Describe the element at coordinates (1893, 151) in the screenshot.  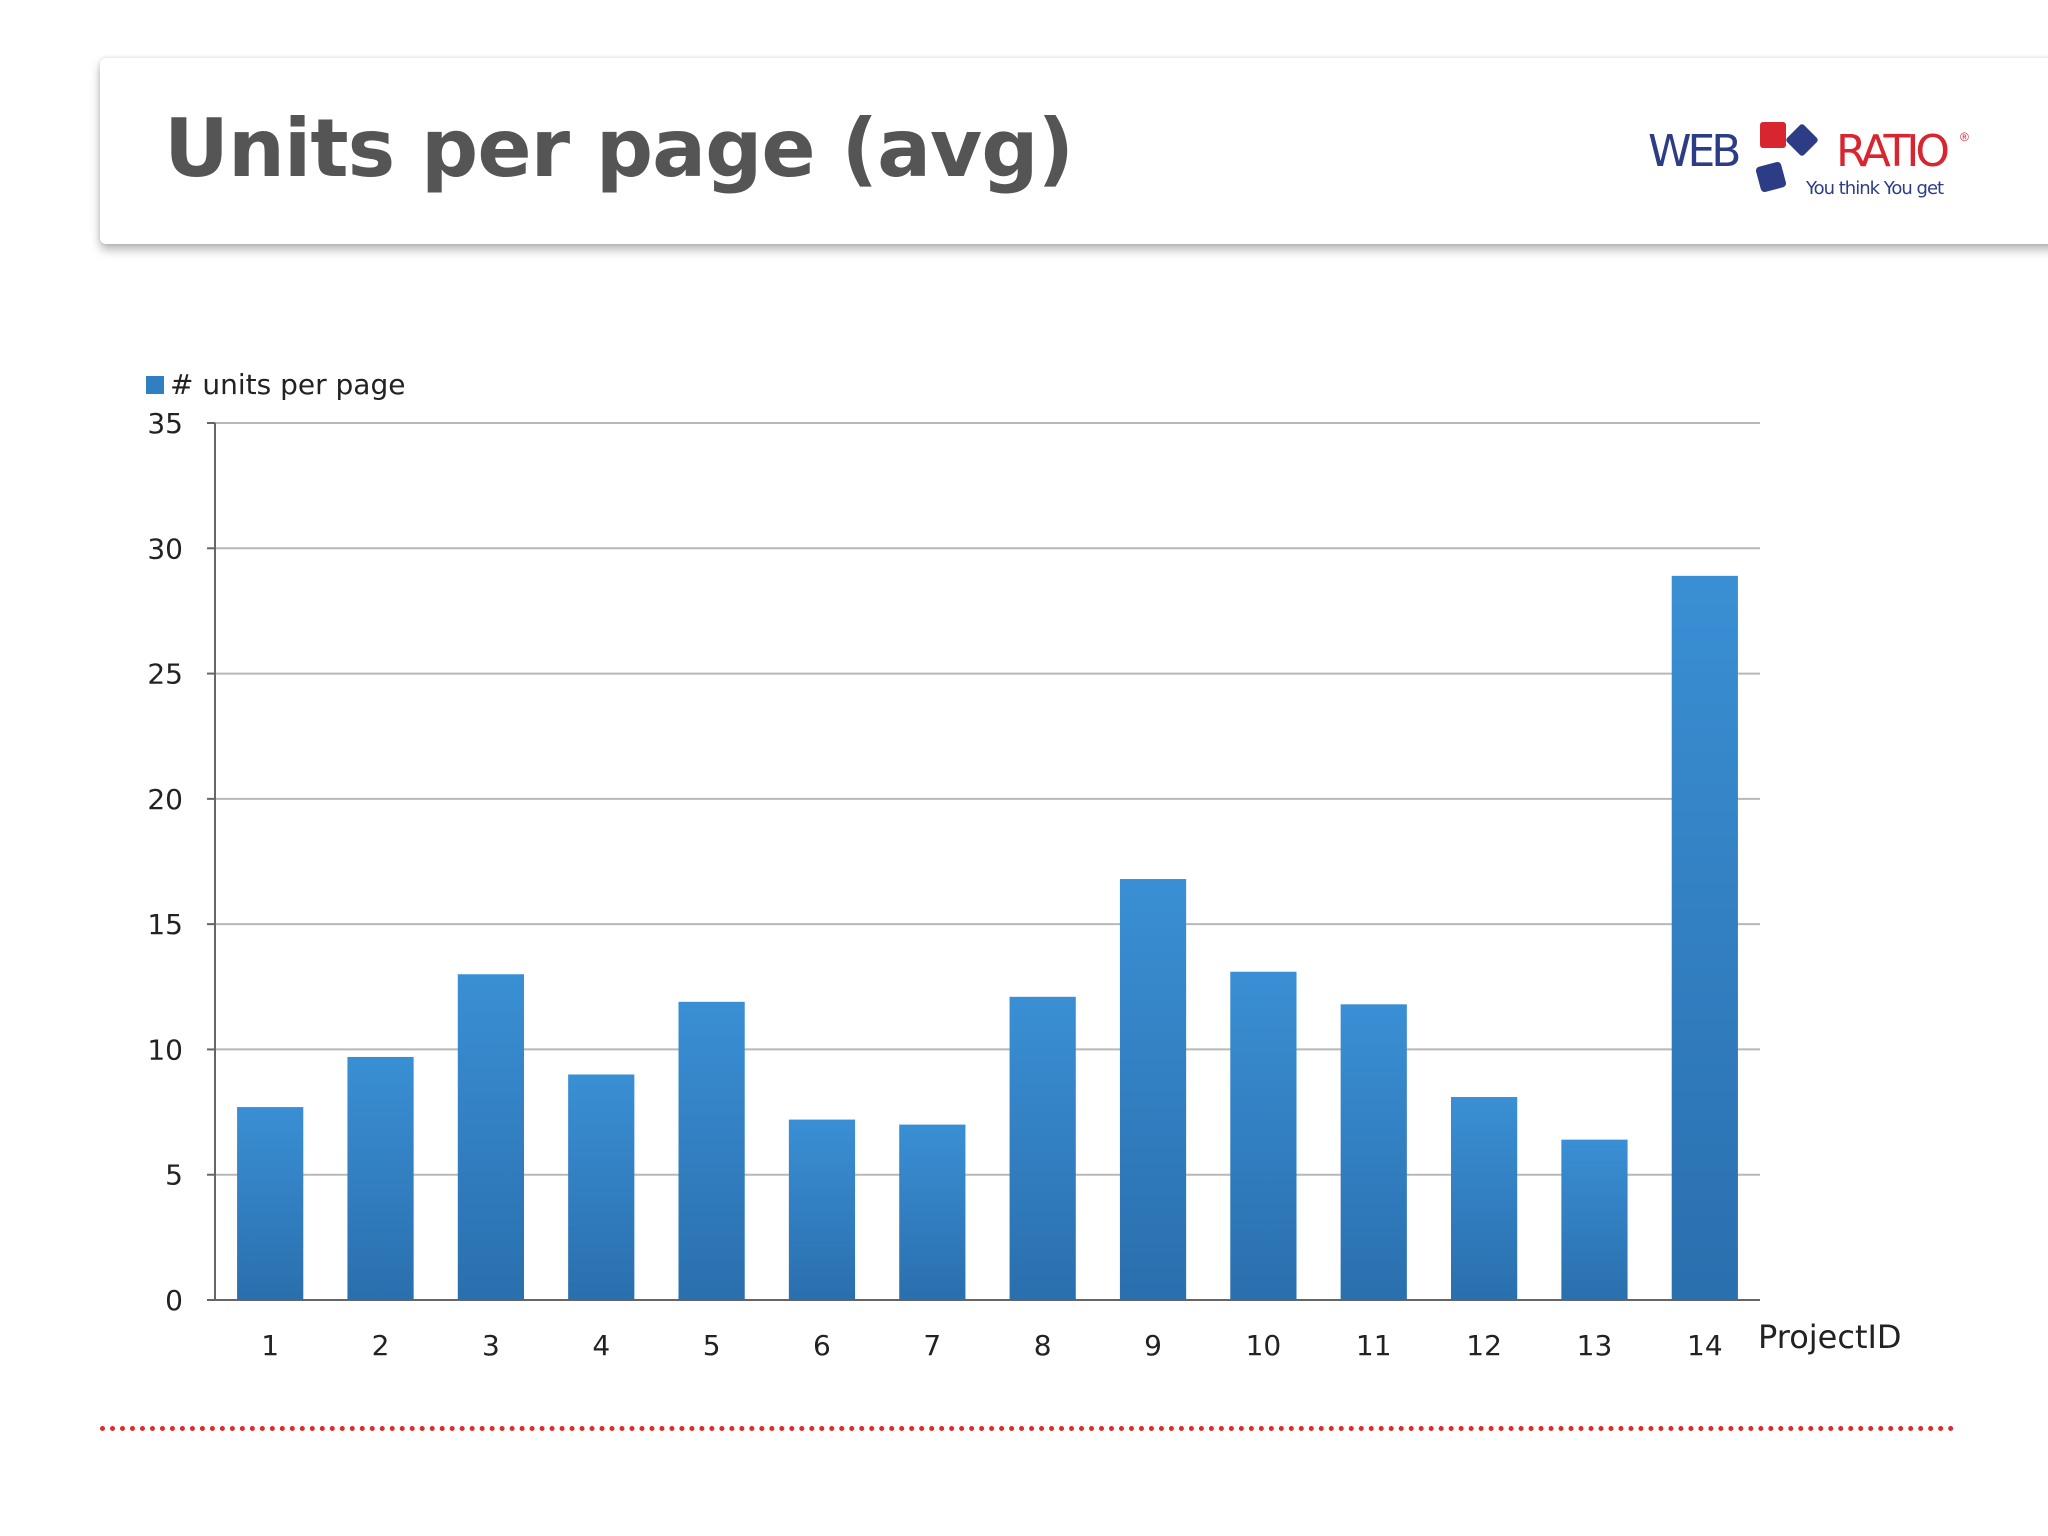
I see `logo-word-ratio: RATIO` at that location.